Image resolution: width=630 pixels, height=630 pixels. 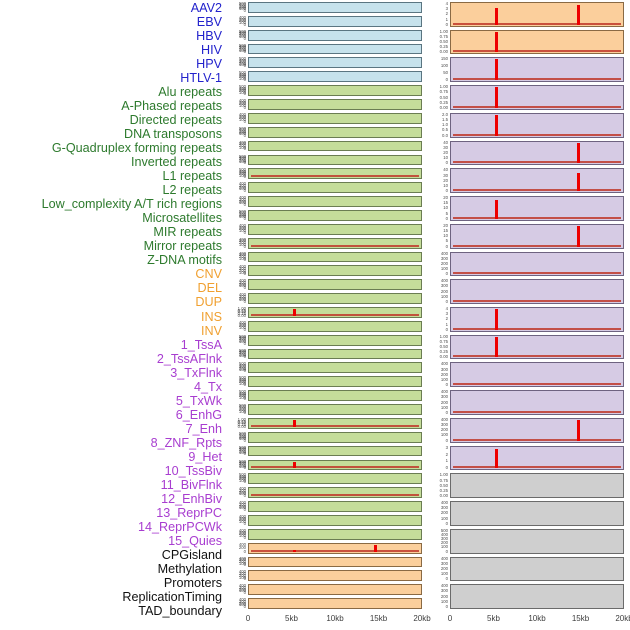 I want to click on x-tick-label: 10kb, so click(x=335, y=618).